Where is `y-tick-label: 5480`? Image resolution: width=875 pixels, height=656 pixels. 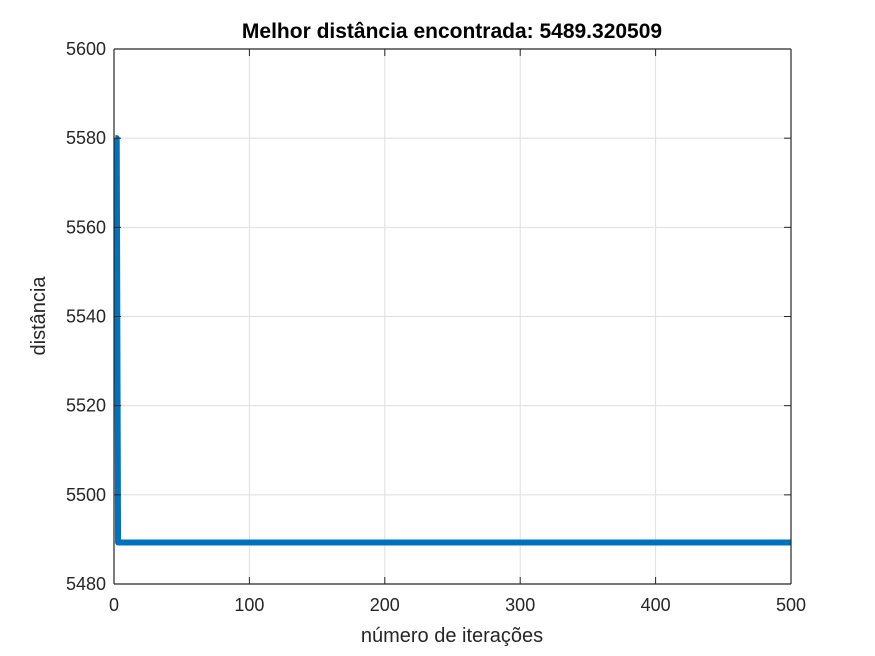
y-tick-label: 5480 is located at coordinates (86, 584).